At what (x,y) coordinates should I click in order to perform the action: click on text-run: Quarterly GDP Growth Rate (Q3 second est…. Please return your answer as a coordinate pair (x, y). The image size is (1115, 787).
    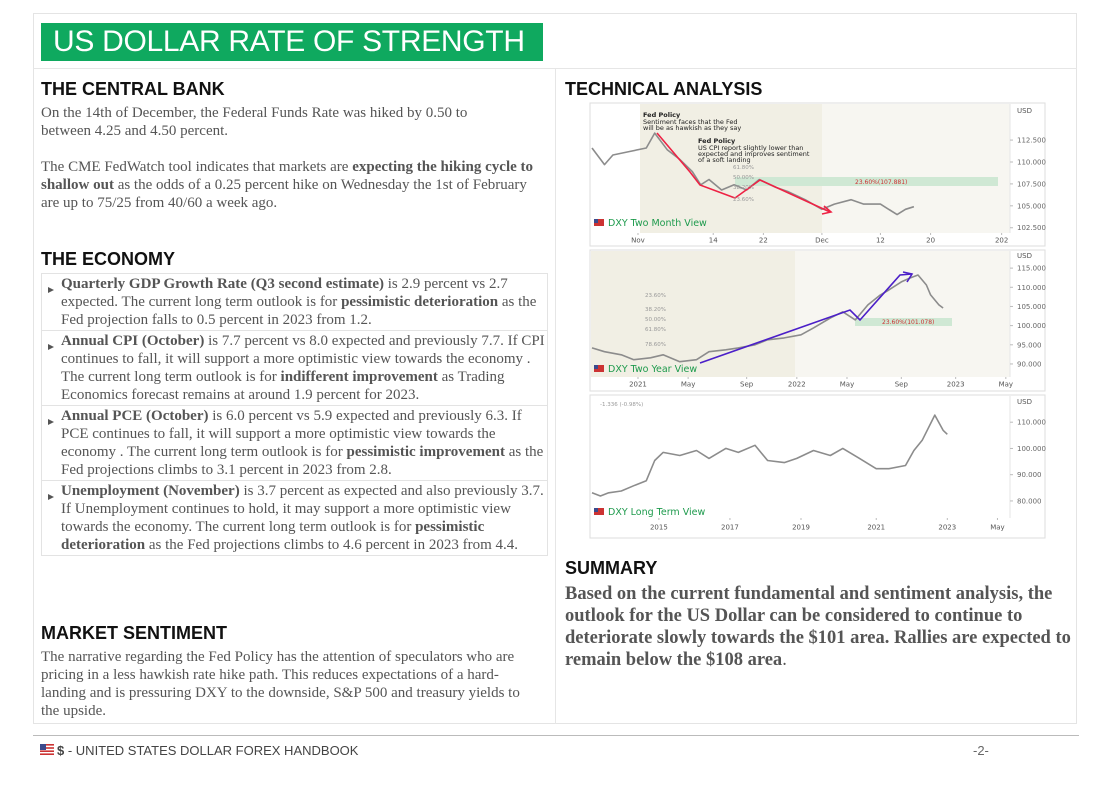
    Looking at the image, I should click on (222, 284).